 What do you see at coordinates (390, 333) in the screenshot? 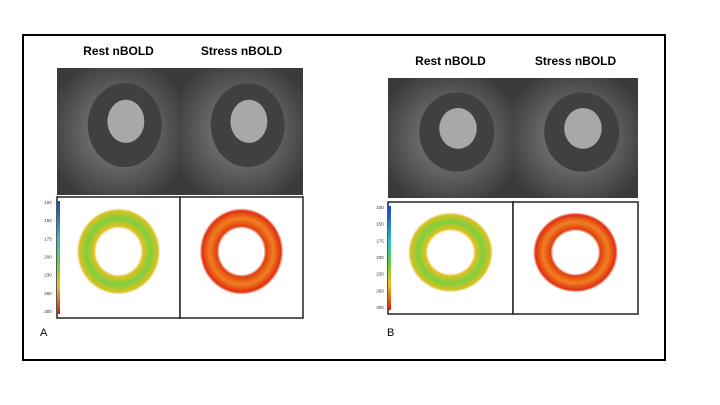
I see `panel-label: B` at bounding box center [390, 333].